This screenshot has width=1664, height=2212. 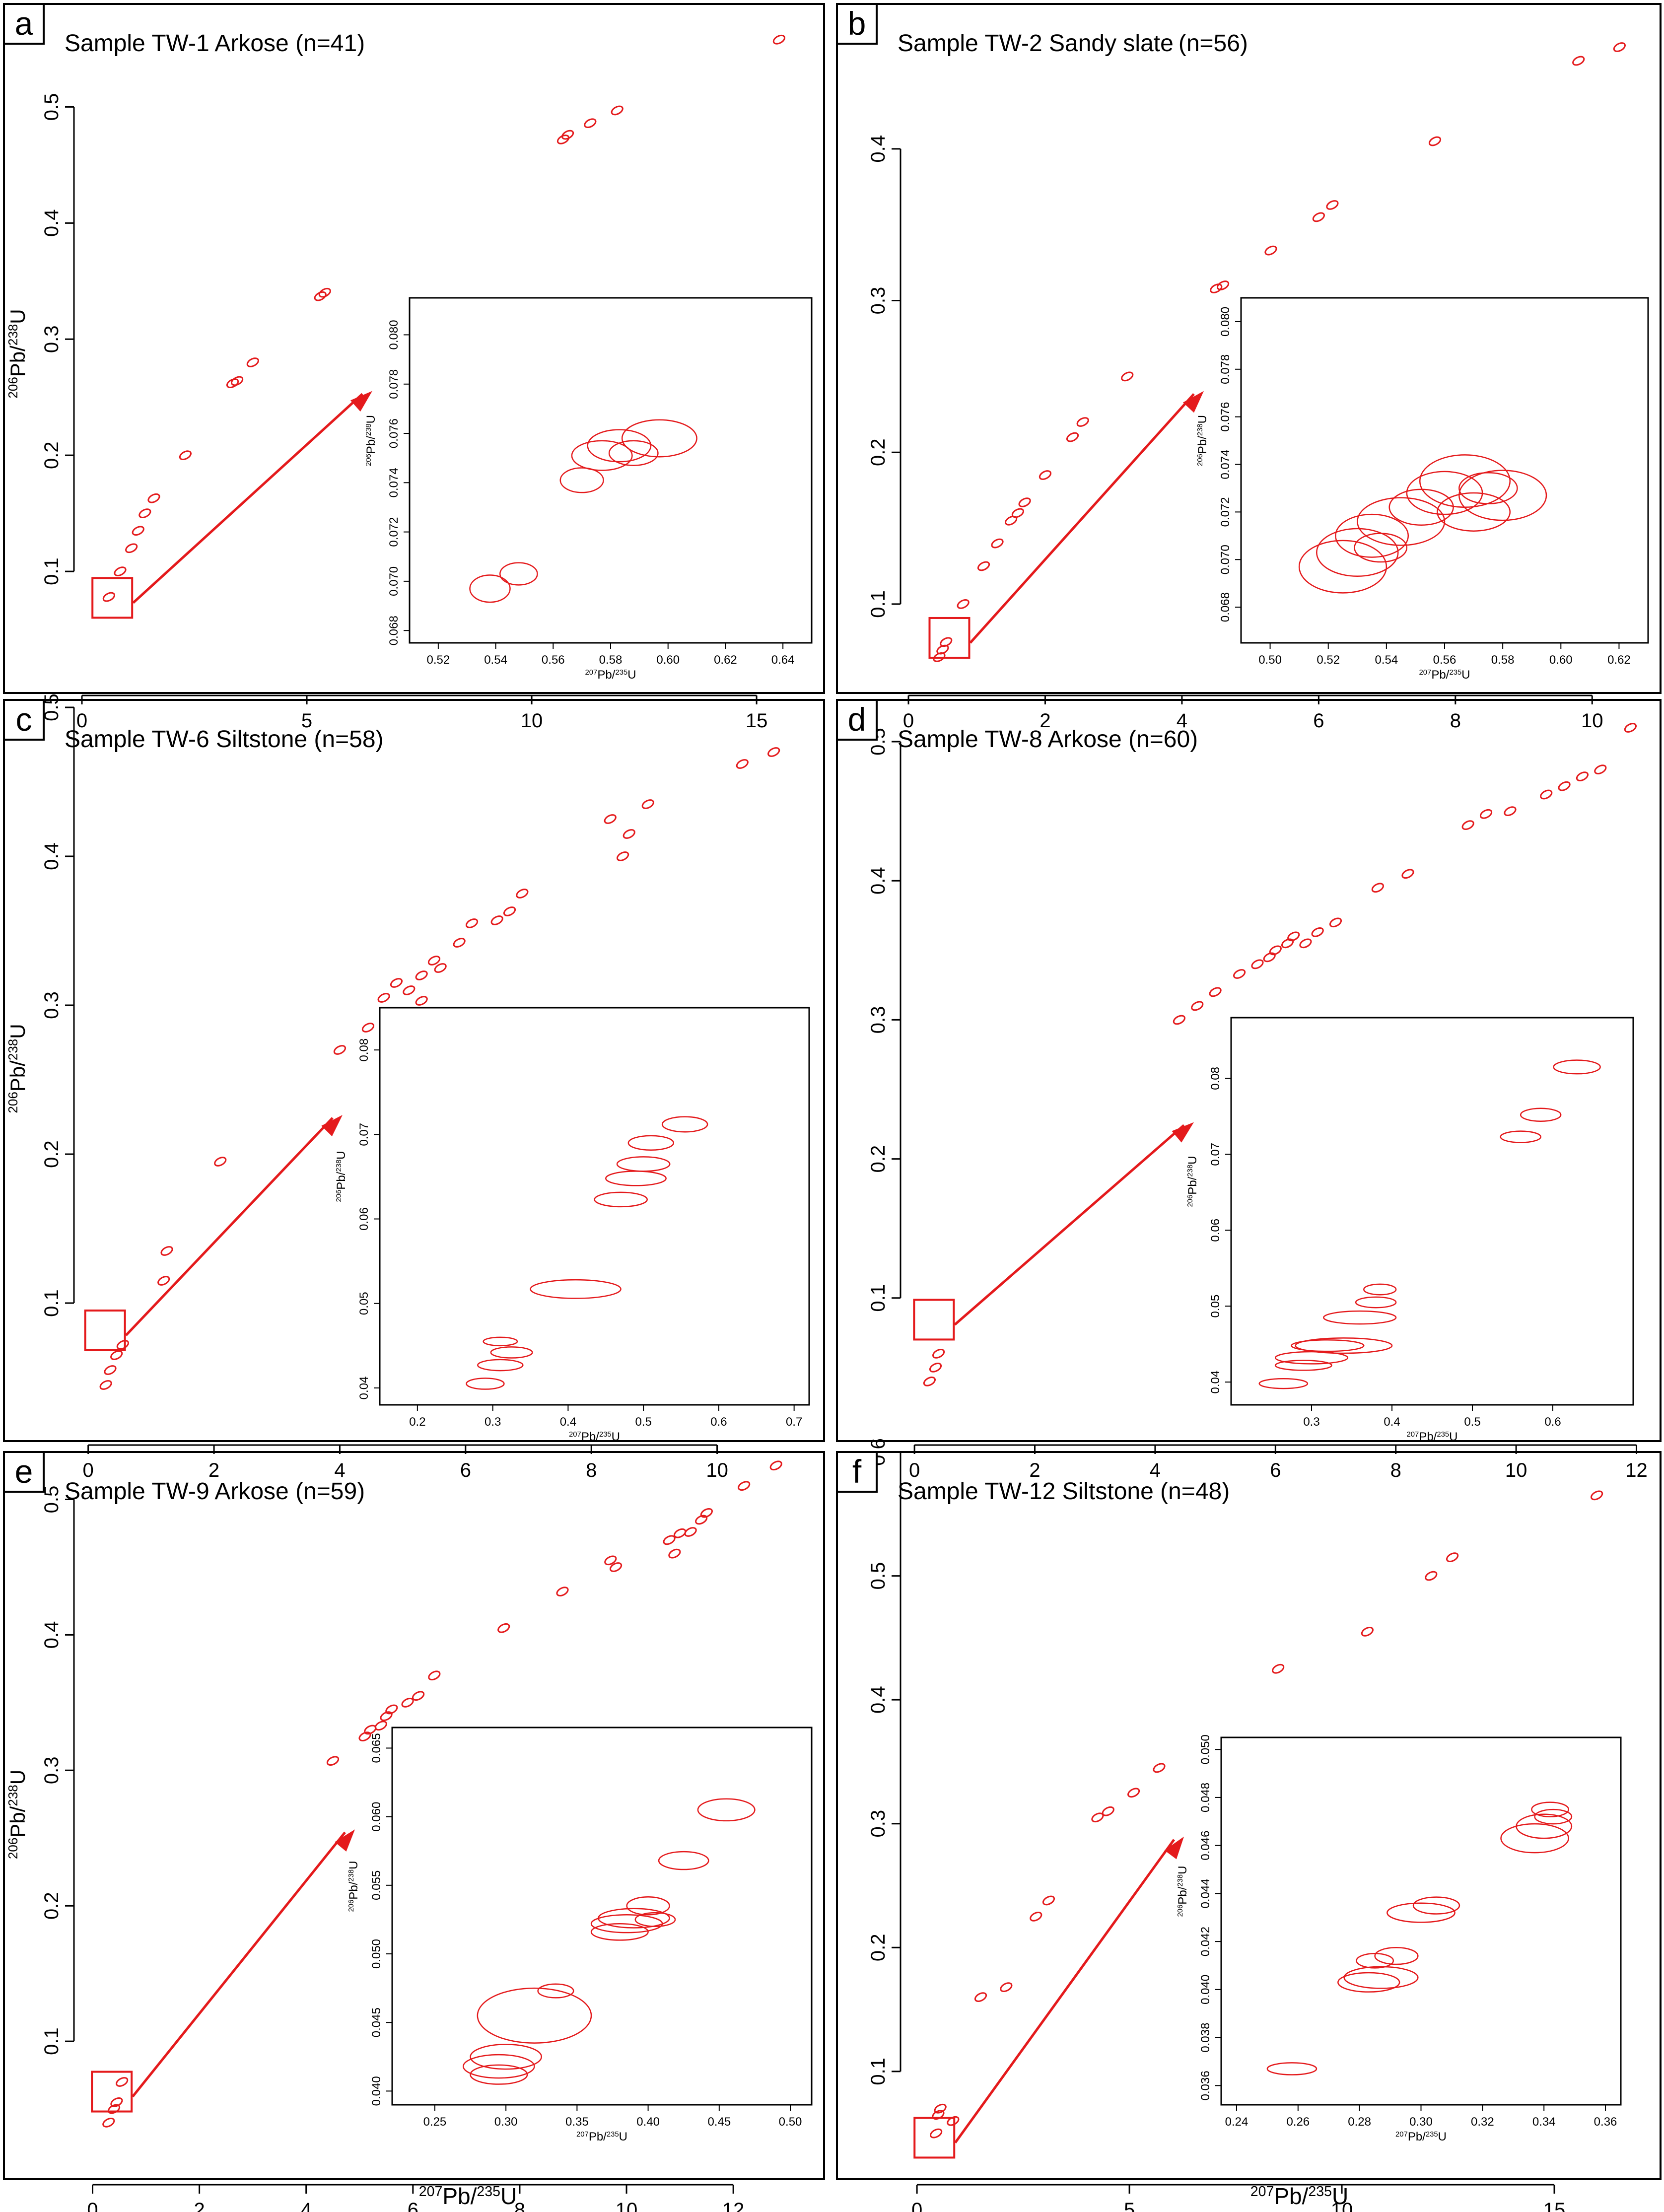 I want to click on inset-y-tick-label: 0.07, so click(x=364, y=1134).